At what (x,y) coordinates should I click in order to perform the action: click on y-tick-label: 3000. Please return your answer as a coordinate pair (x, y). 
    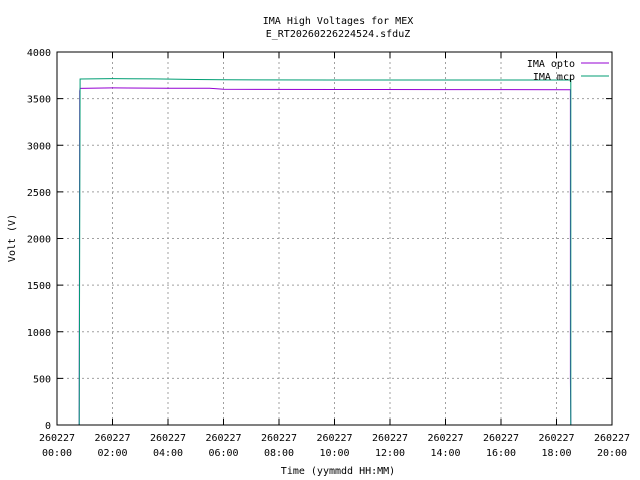
    Looking at the image, I should click on (39, 146).